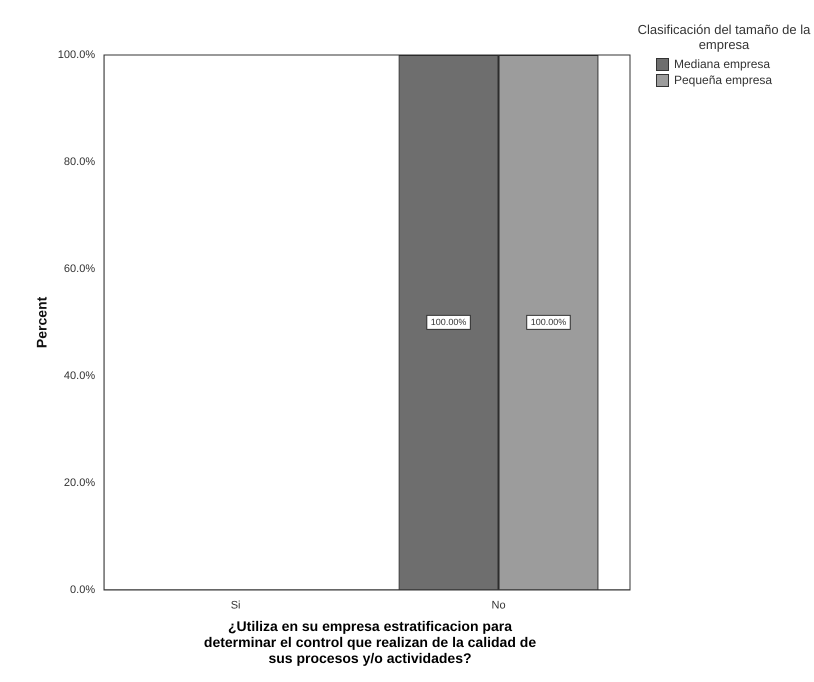 The height and width of the screenshot is (682, 814). What do you see at coordinates (235, 605) in the screenshot?
I see `x-tick-label: Si` at bounding box center [235, 605].